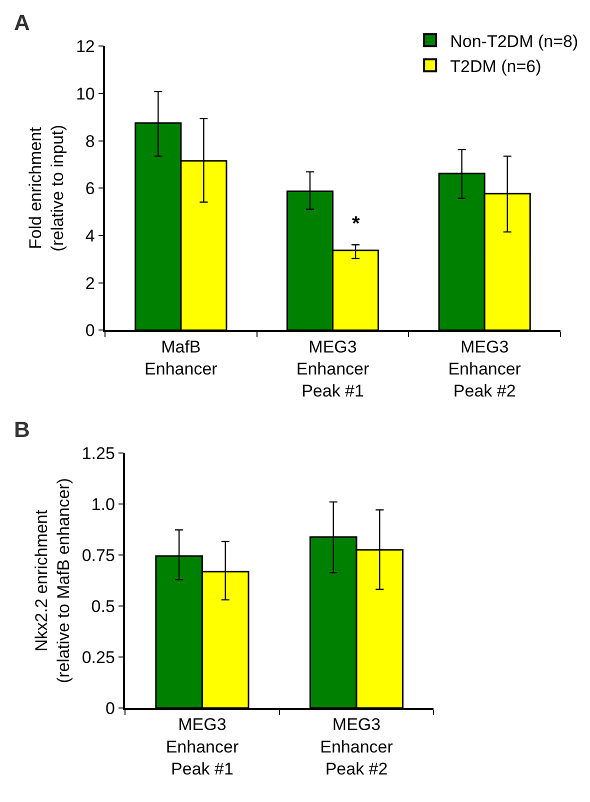 This screenshot has height=802, width=590. What do you see at coordinates (356, 224) in the screenshot?
I see `annotation: *` at bounding box center [356, 224].